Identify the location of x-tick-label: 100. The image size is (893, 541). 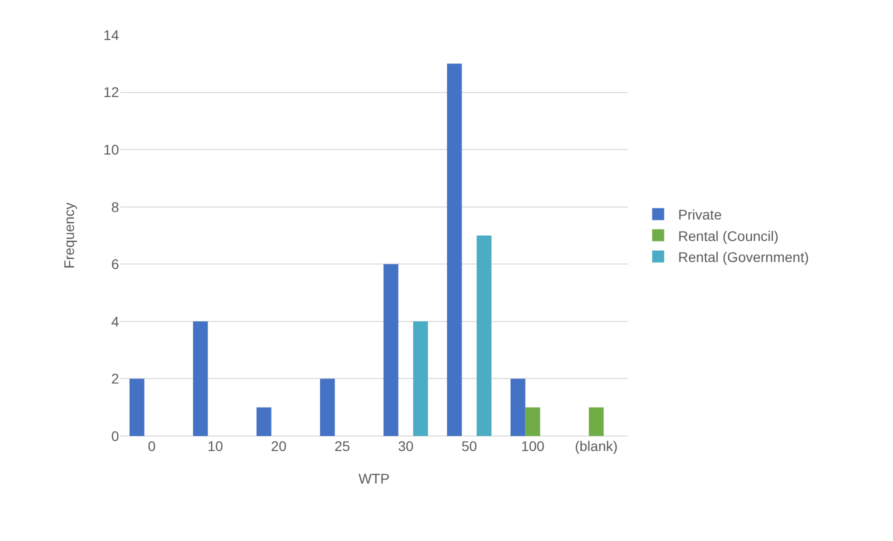
(533, 446).